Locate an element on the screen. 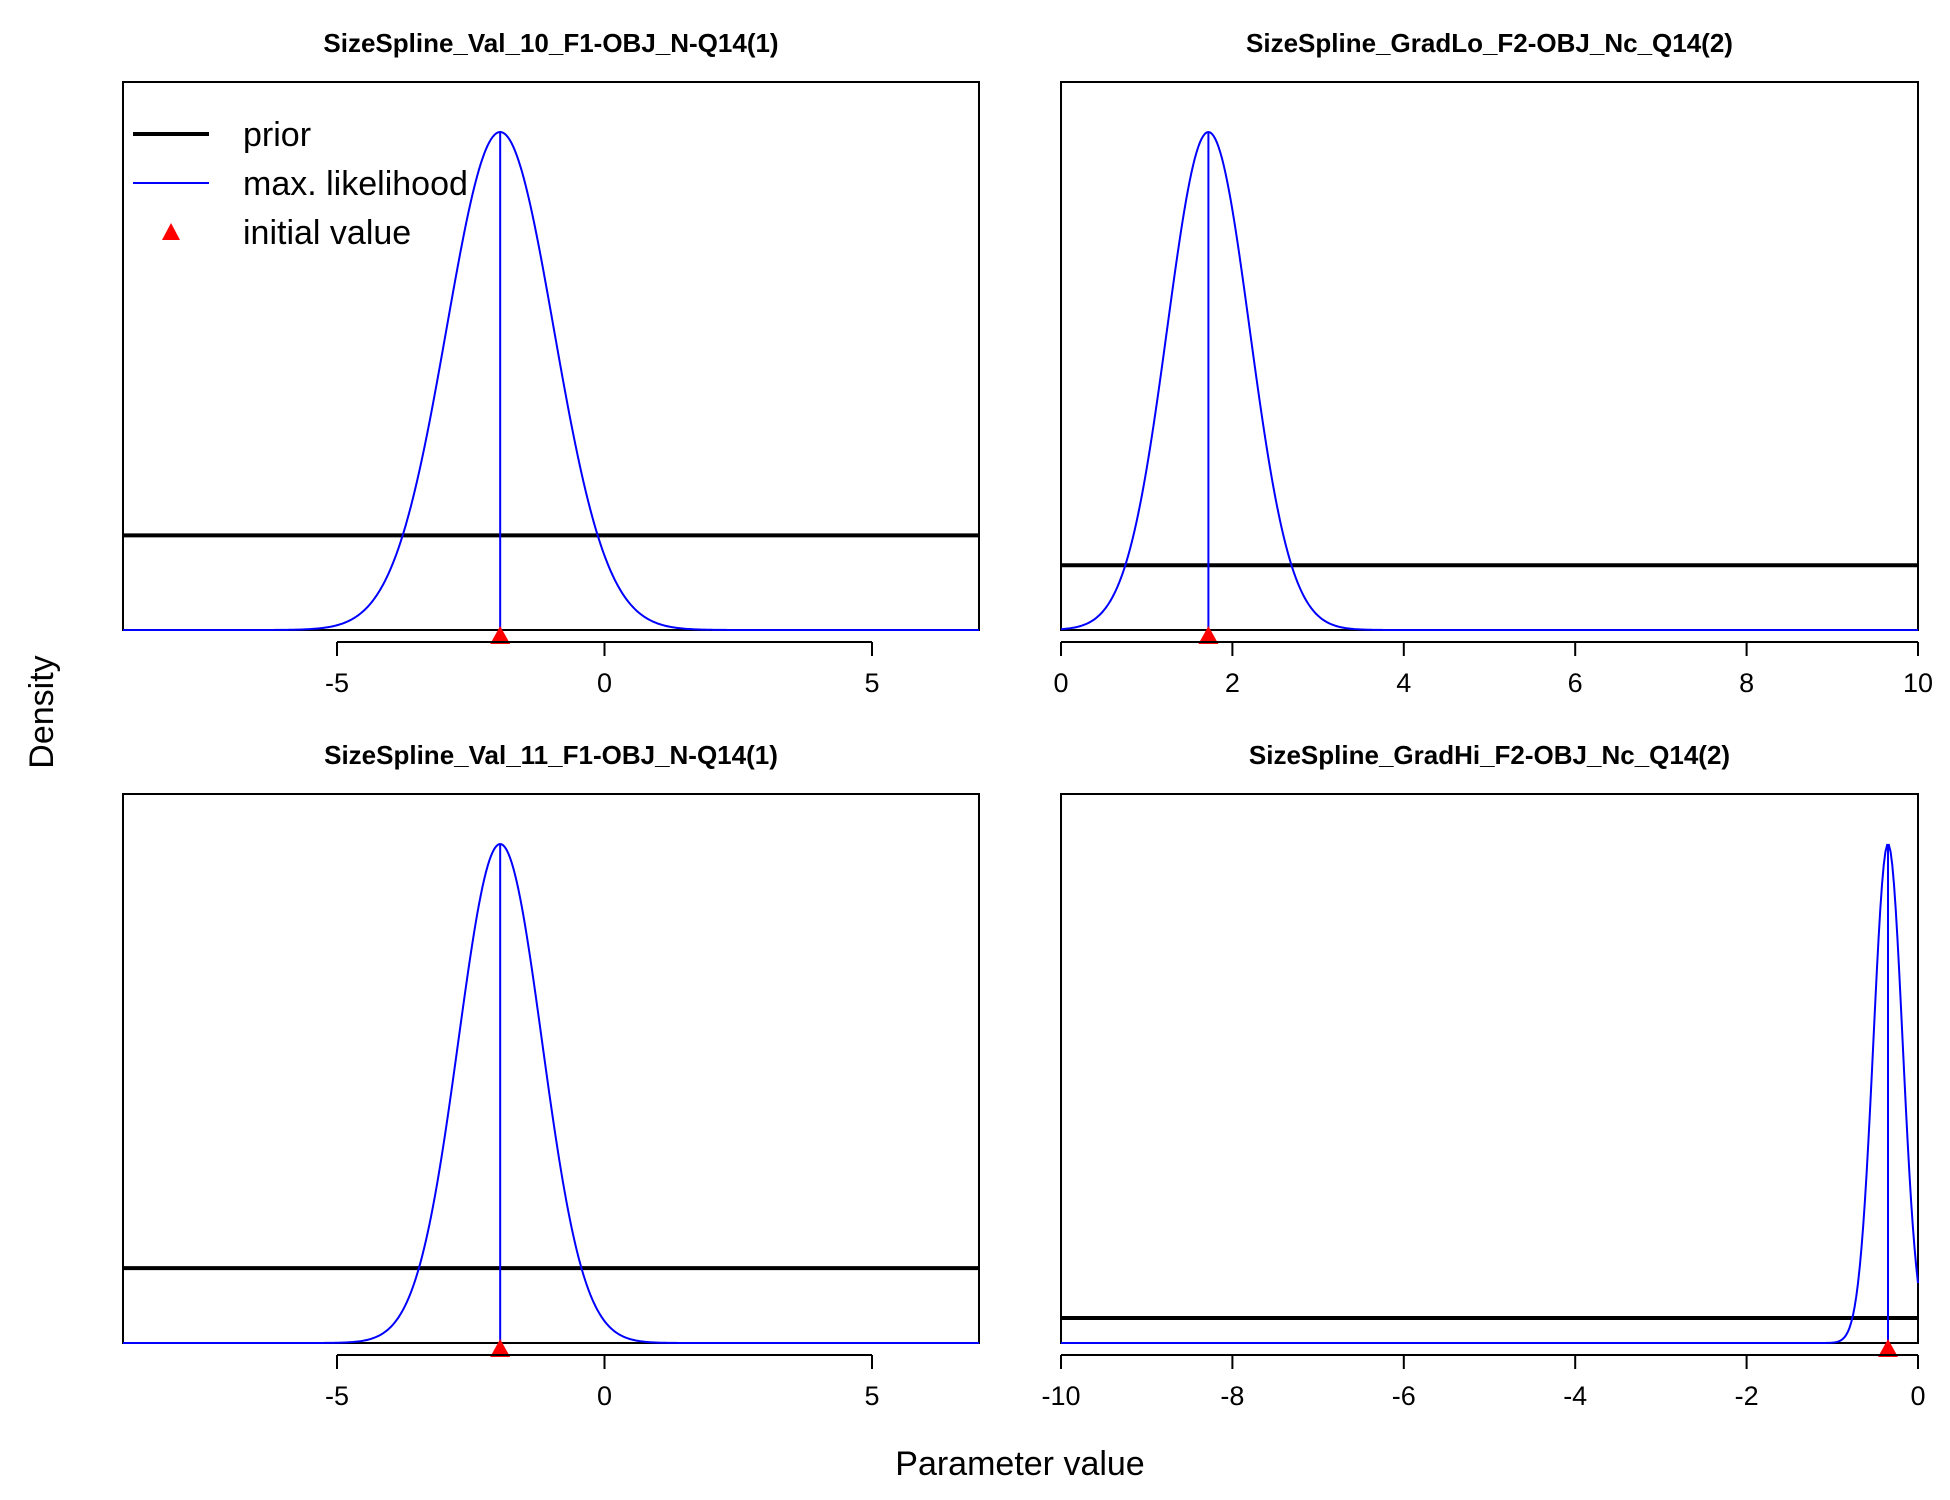 This screenshot has width=1950, height=1500. x-tick-label: -4 is located at coordinates (1575, 1396).